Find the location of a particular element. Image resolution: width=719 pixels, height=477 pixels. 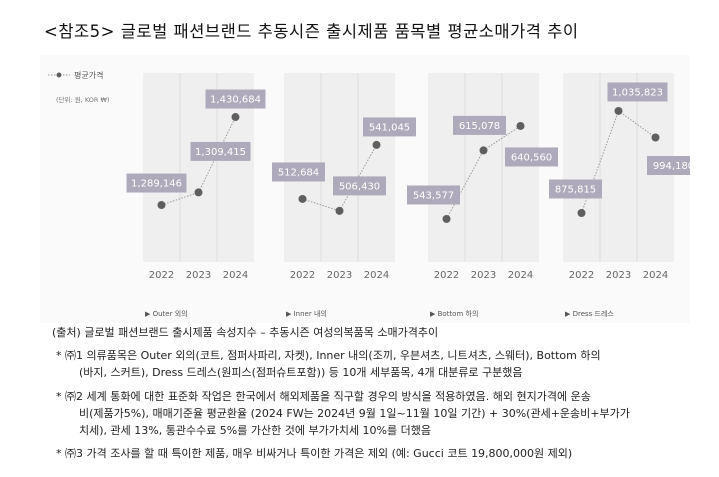

data-label: 1,309,415 is located at coordinates (220, 152).